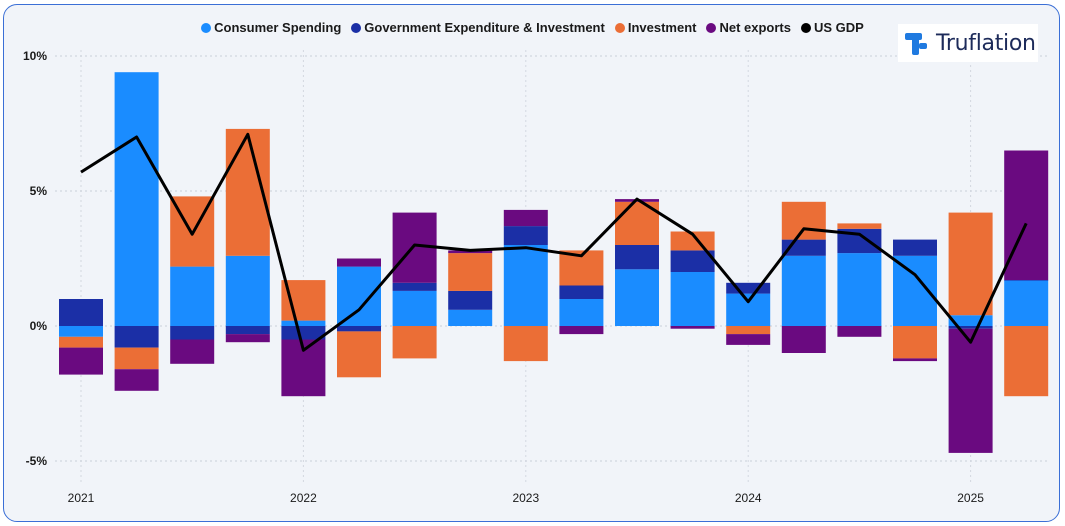 The image size is (1065, 526). I want to click on legend-item: Government Expenditure & Investment, so click(478, 27).